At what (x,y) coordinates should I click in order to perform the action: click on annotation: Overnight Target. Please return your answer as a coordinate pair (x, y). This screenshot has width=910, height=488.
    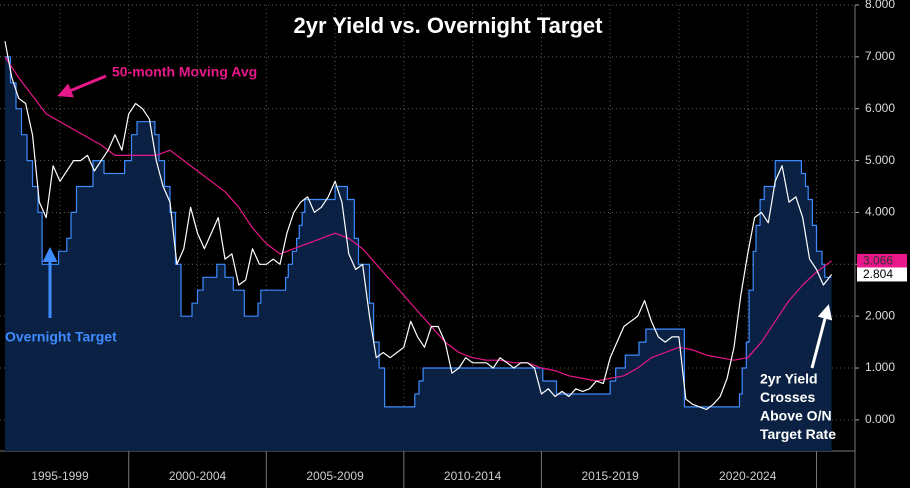
    Looking at the image, I should click on (61, 337).